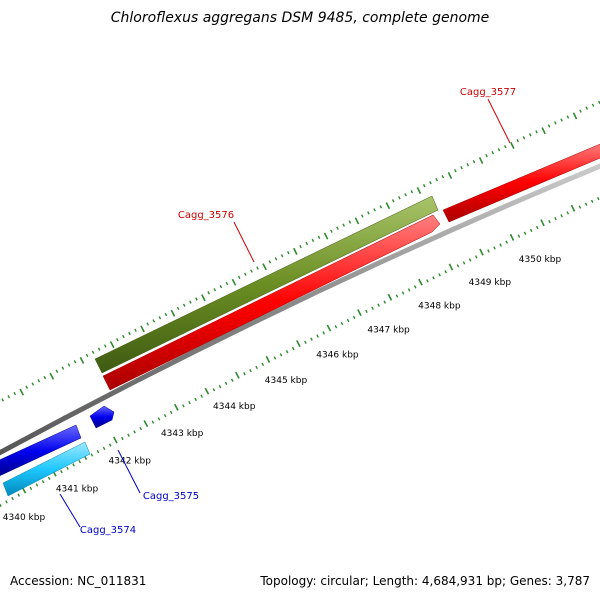 The image size is (600, 604). I want to click on scale-label: 4342 kbp, so click(130, 461).